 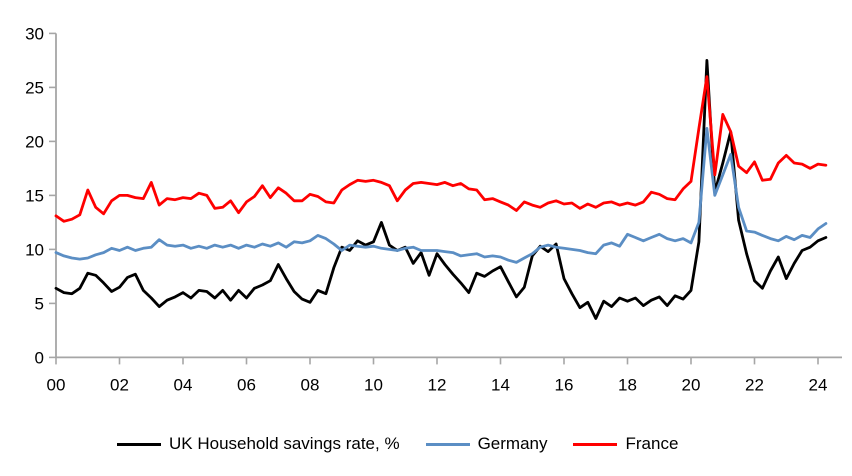 What do you see at coordinates (139, 444) in the screenshot?
I see `legend-line-swatch-uk` at bounding box center [139, 444].